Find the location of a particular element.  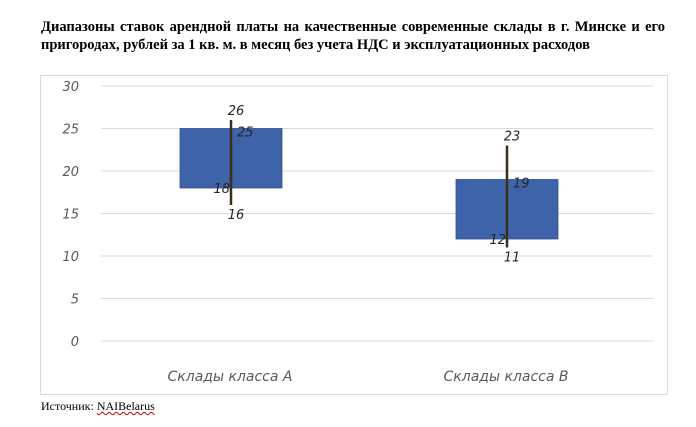

data-label-min-1: 16 is located at coordinates (236, 215).